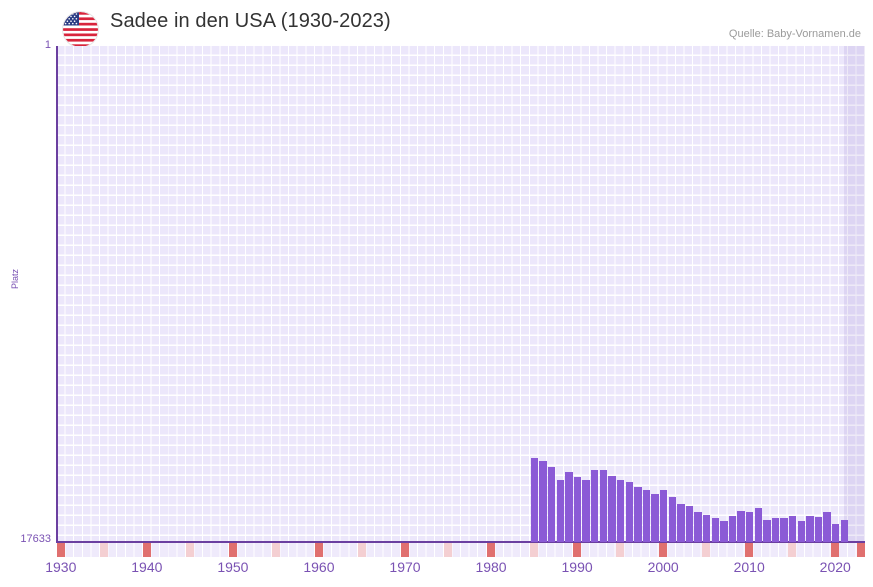  I want to click on us-flag-icon, so click(80, 29).